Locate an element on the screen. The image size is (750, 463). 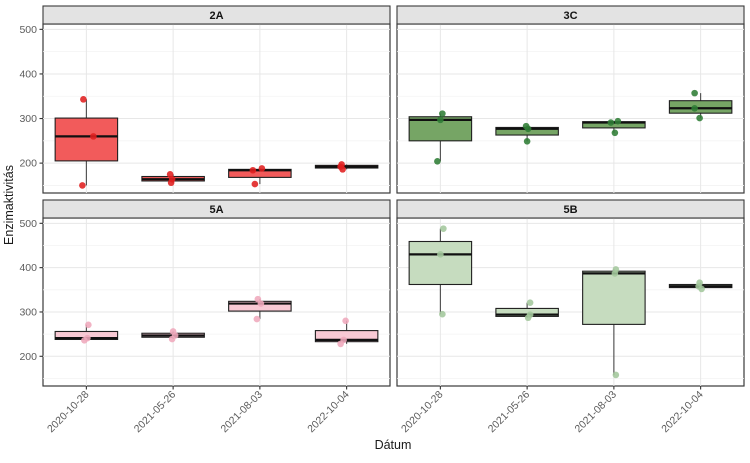
x-axis-title: Dátum is located at coordinates (393, 445).